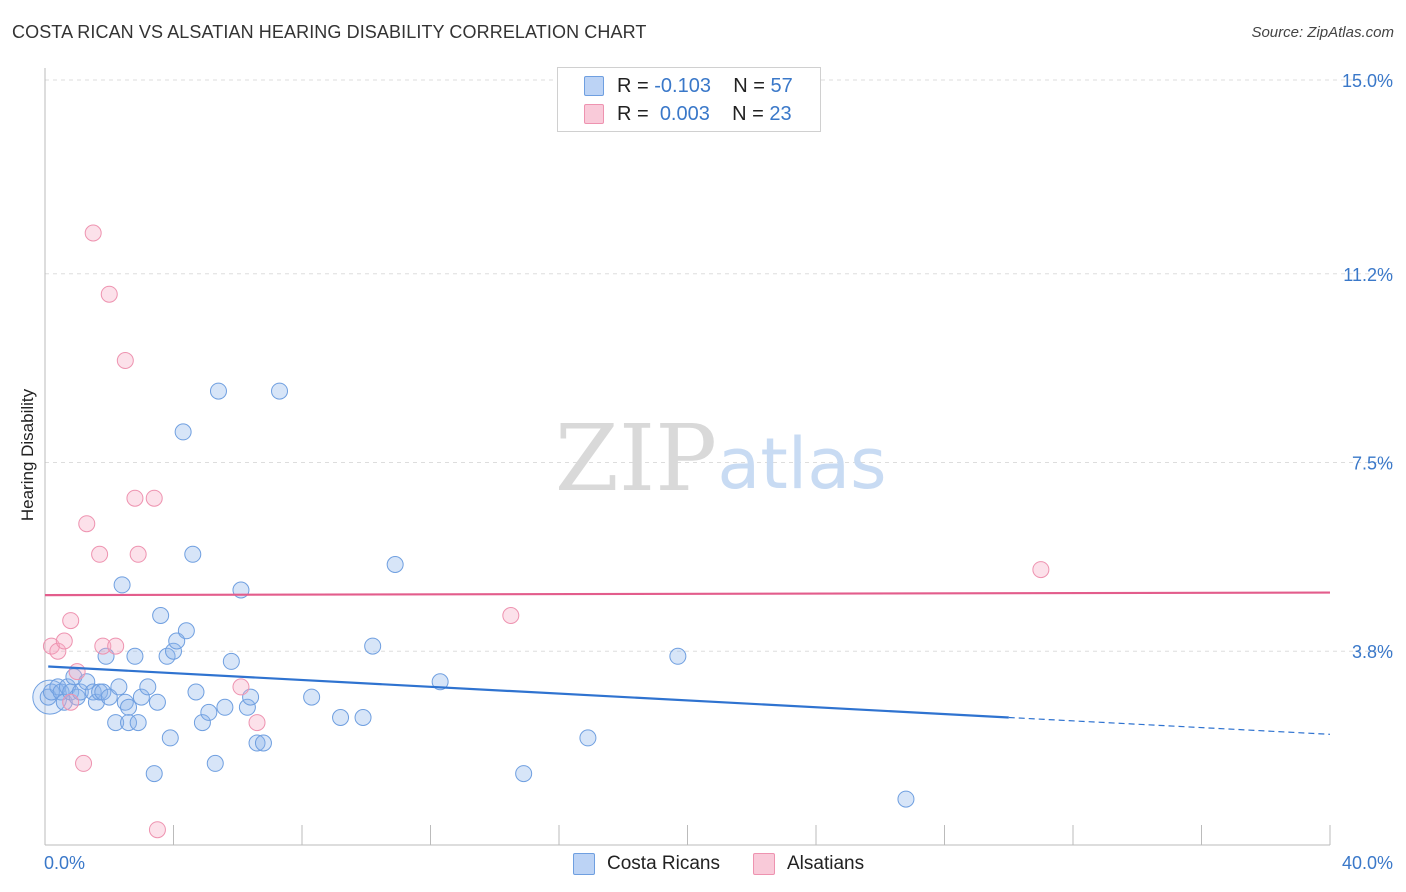 The height and width of the screenshot is (892, 1406). I want to click on source-label: Source: ZipAtlas.com, so click(1322, 32).